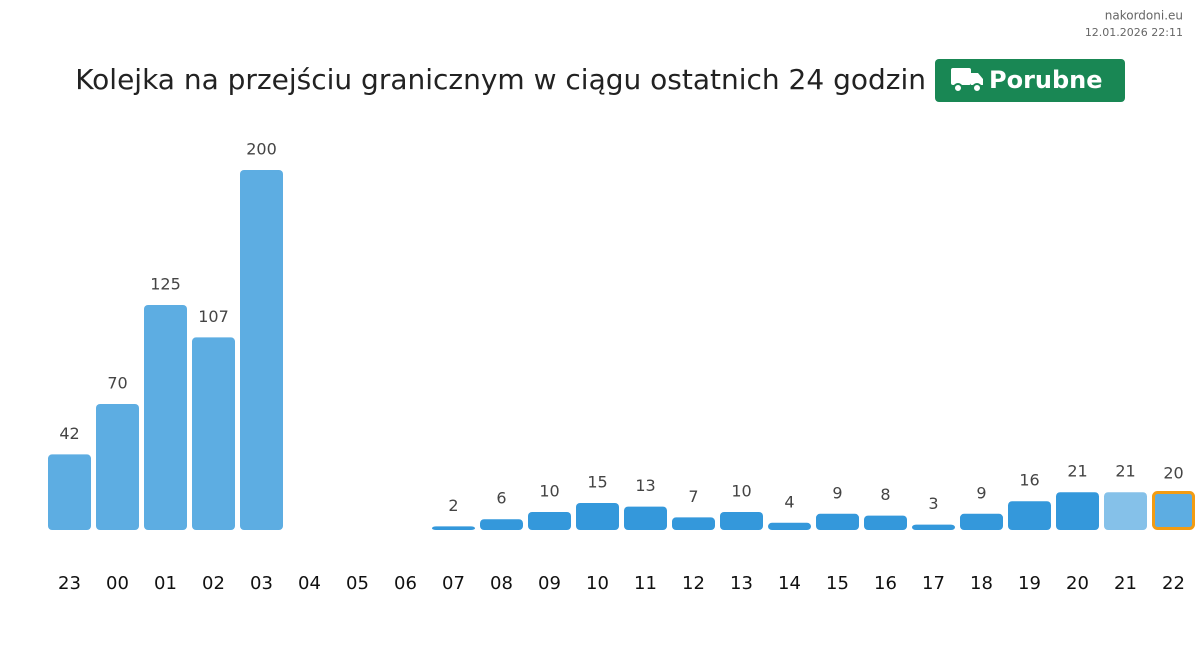  What do you see at coordinates (1173, 583) in the screenshot?
I see `x-tick-label: 22` at bounding box center [1173, 583].